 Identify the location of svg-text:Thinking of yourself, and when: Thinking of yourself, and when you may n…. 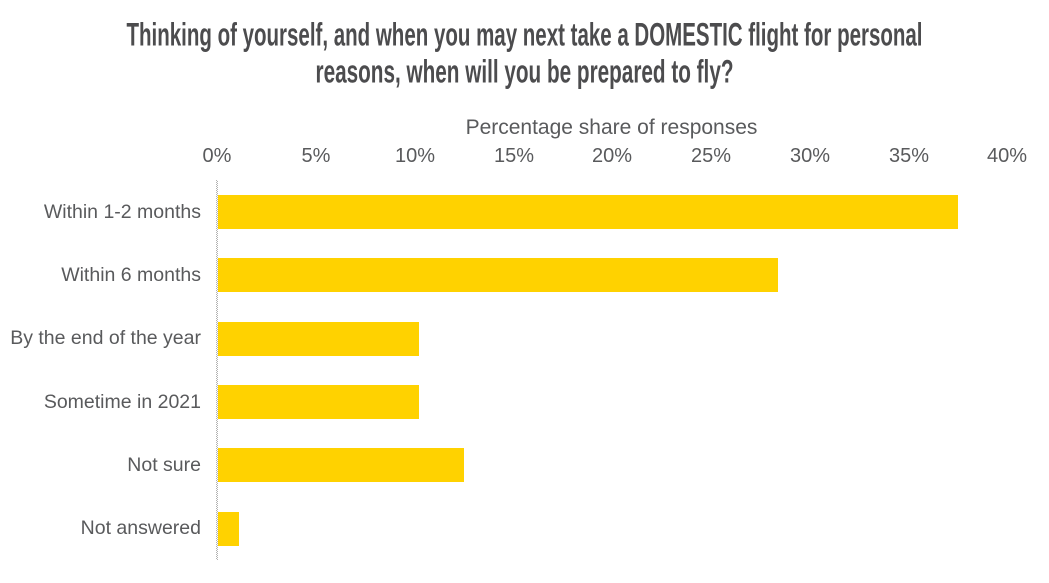
(525, 34).